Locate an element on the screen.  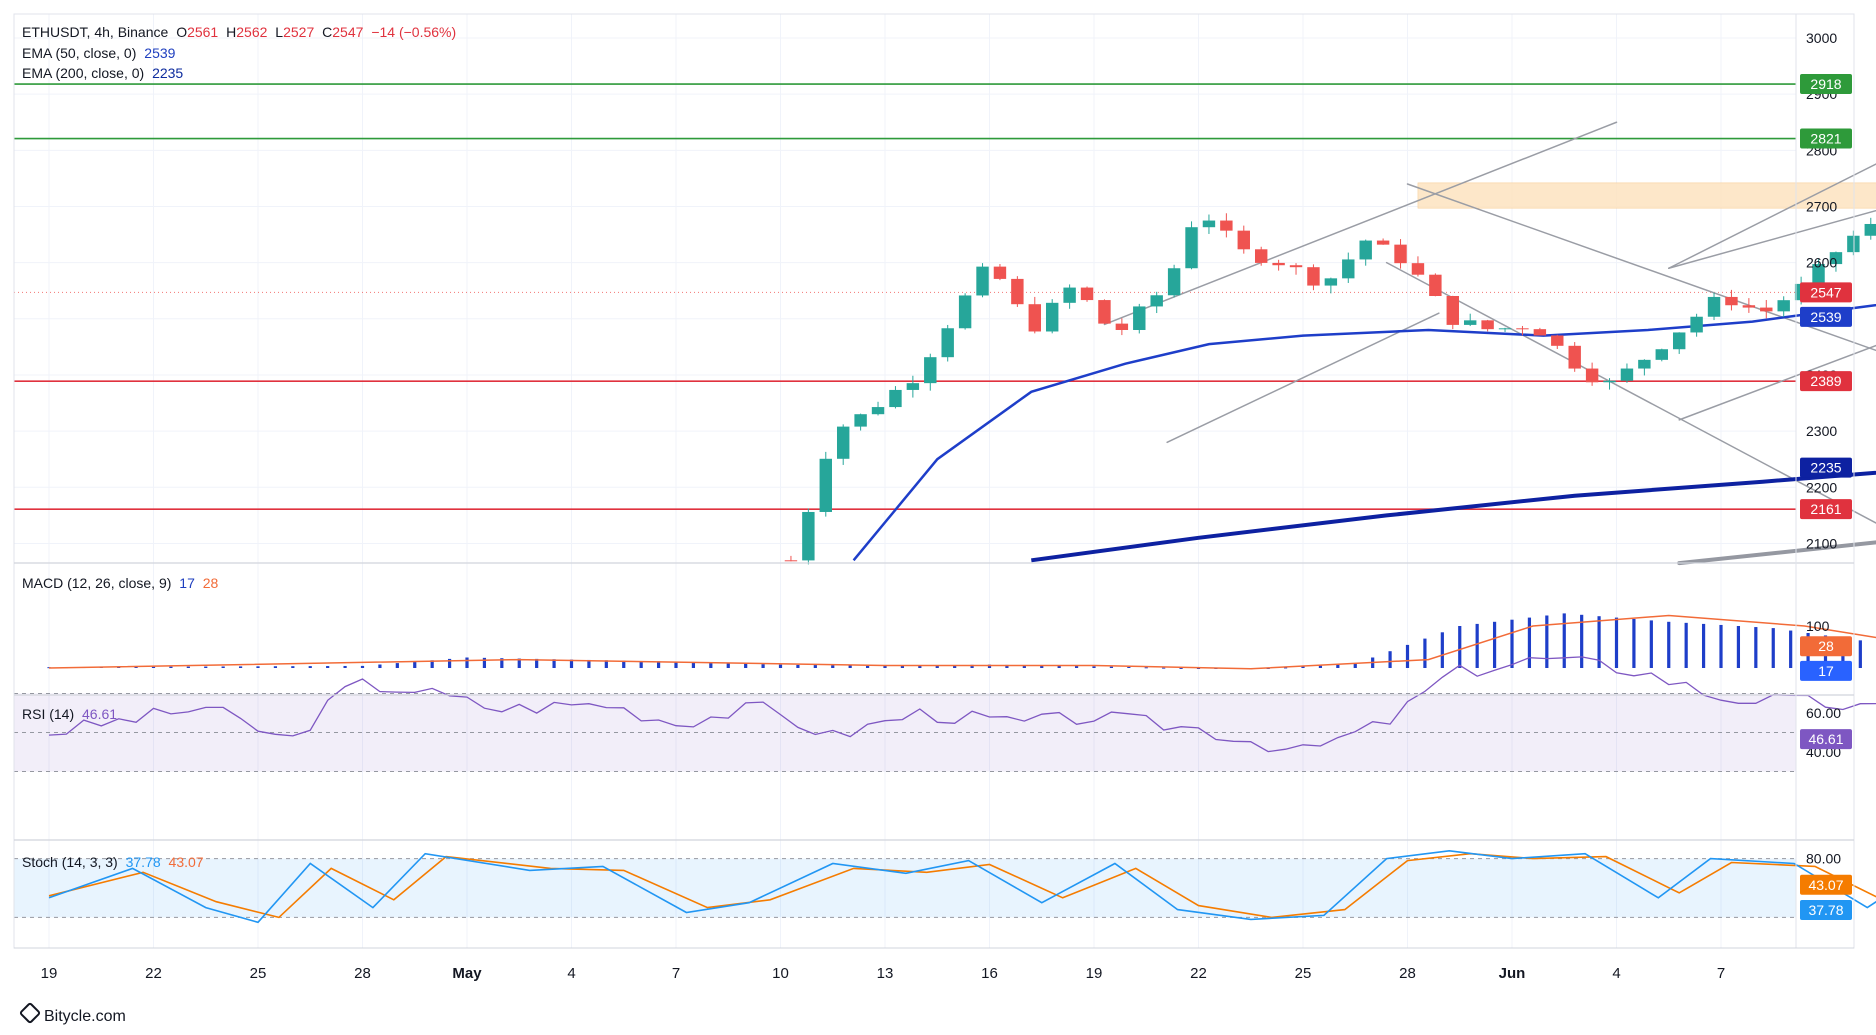
chain-link-icon is located at coordinates (30, 1013).